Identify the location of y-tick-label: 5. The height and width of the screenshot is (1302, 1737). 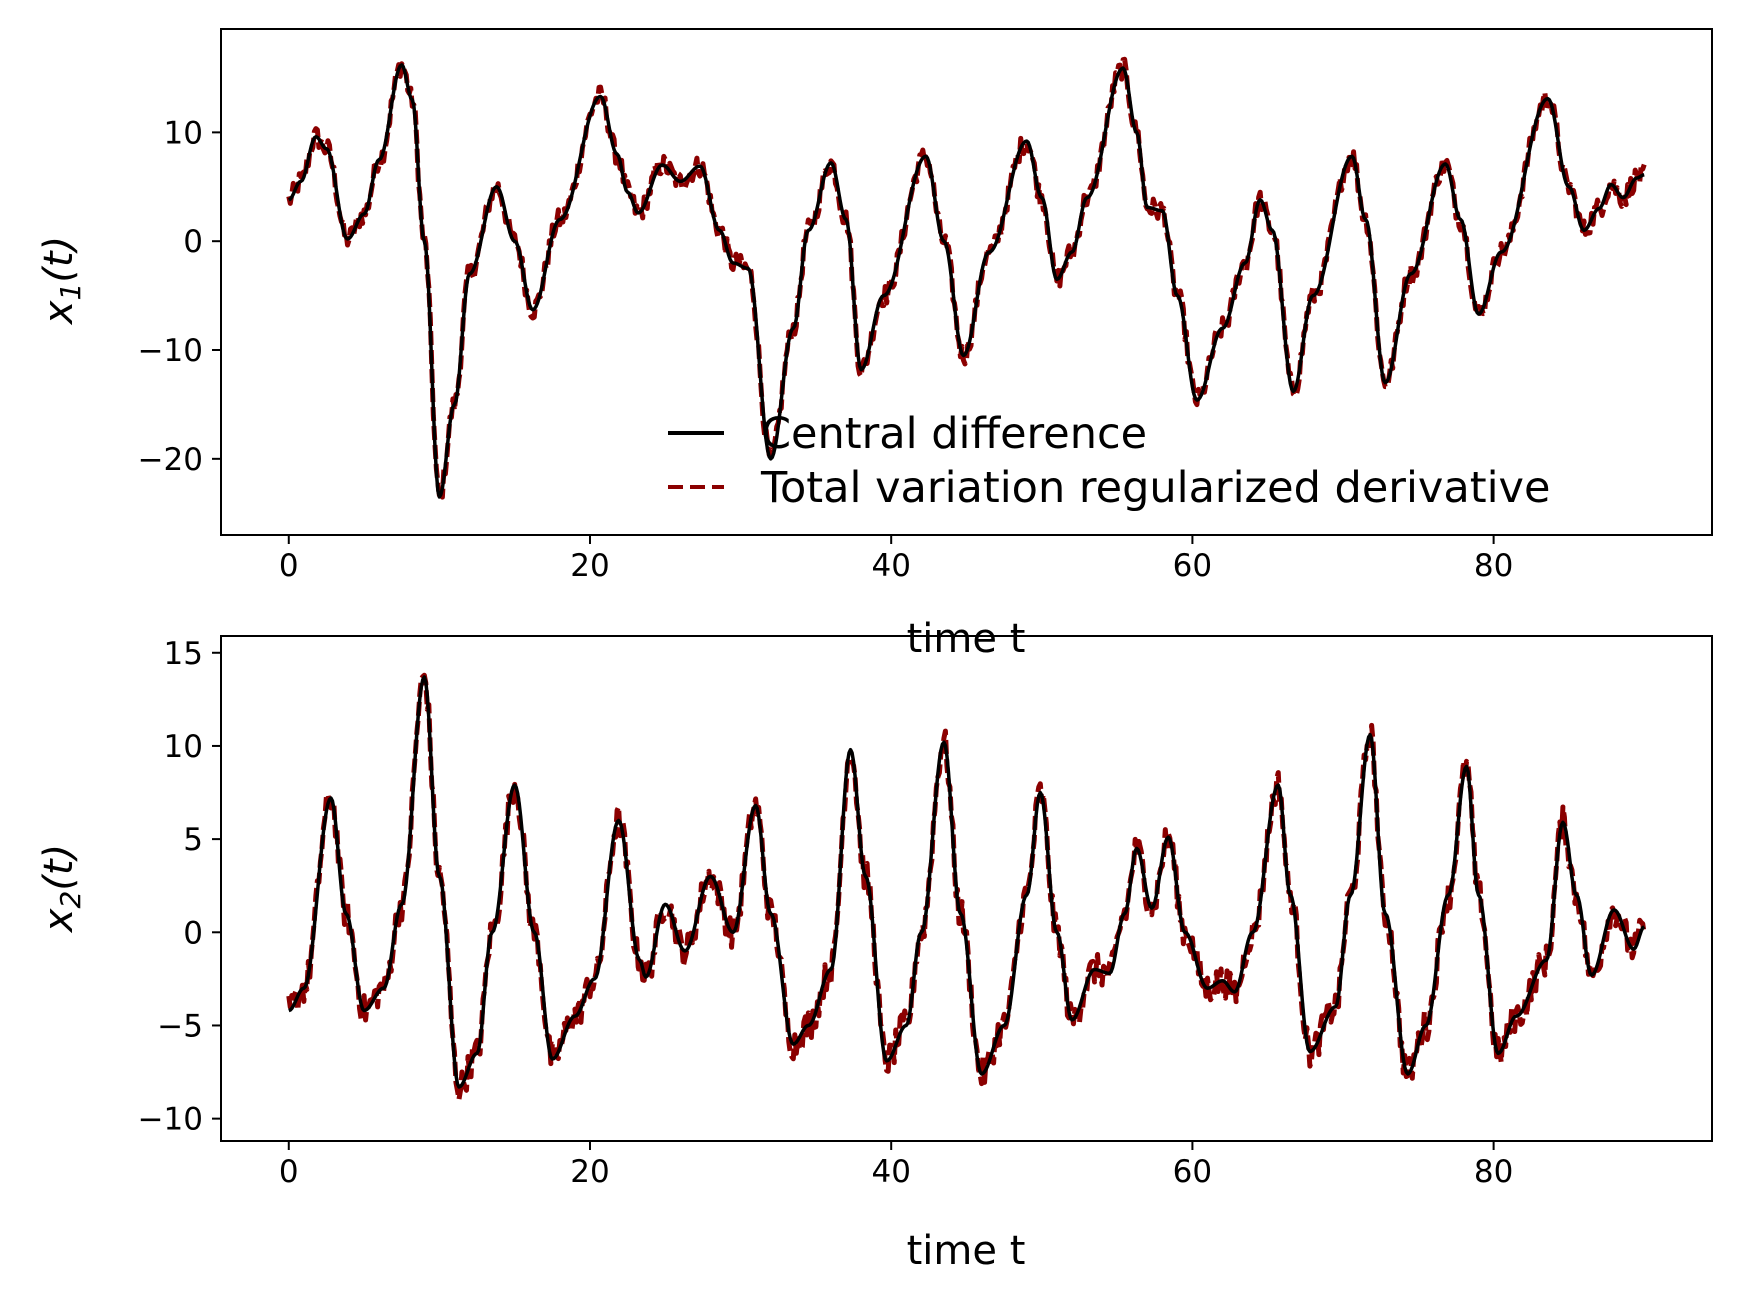
(193, 840).